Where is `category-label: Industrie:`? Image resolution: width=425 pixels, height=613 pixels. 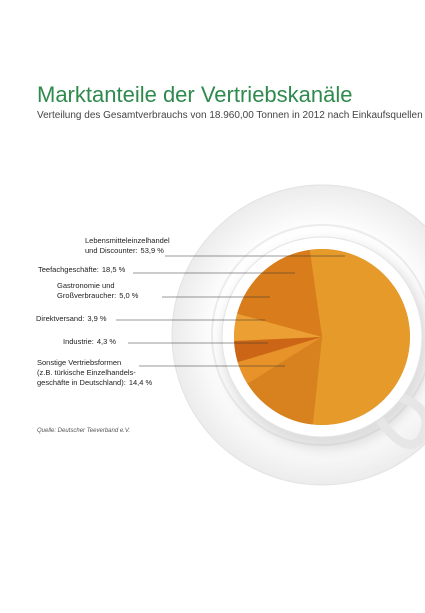
category-label: Industrie: is located at coordinates (78, 341).